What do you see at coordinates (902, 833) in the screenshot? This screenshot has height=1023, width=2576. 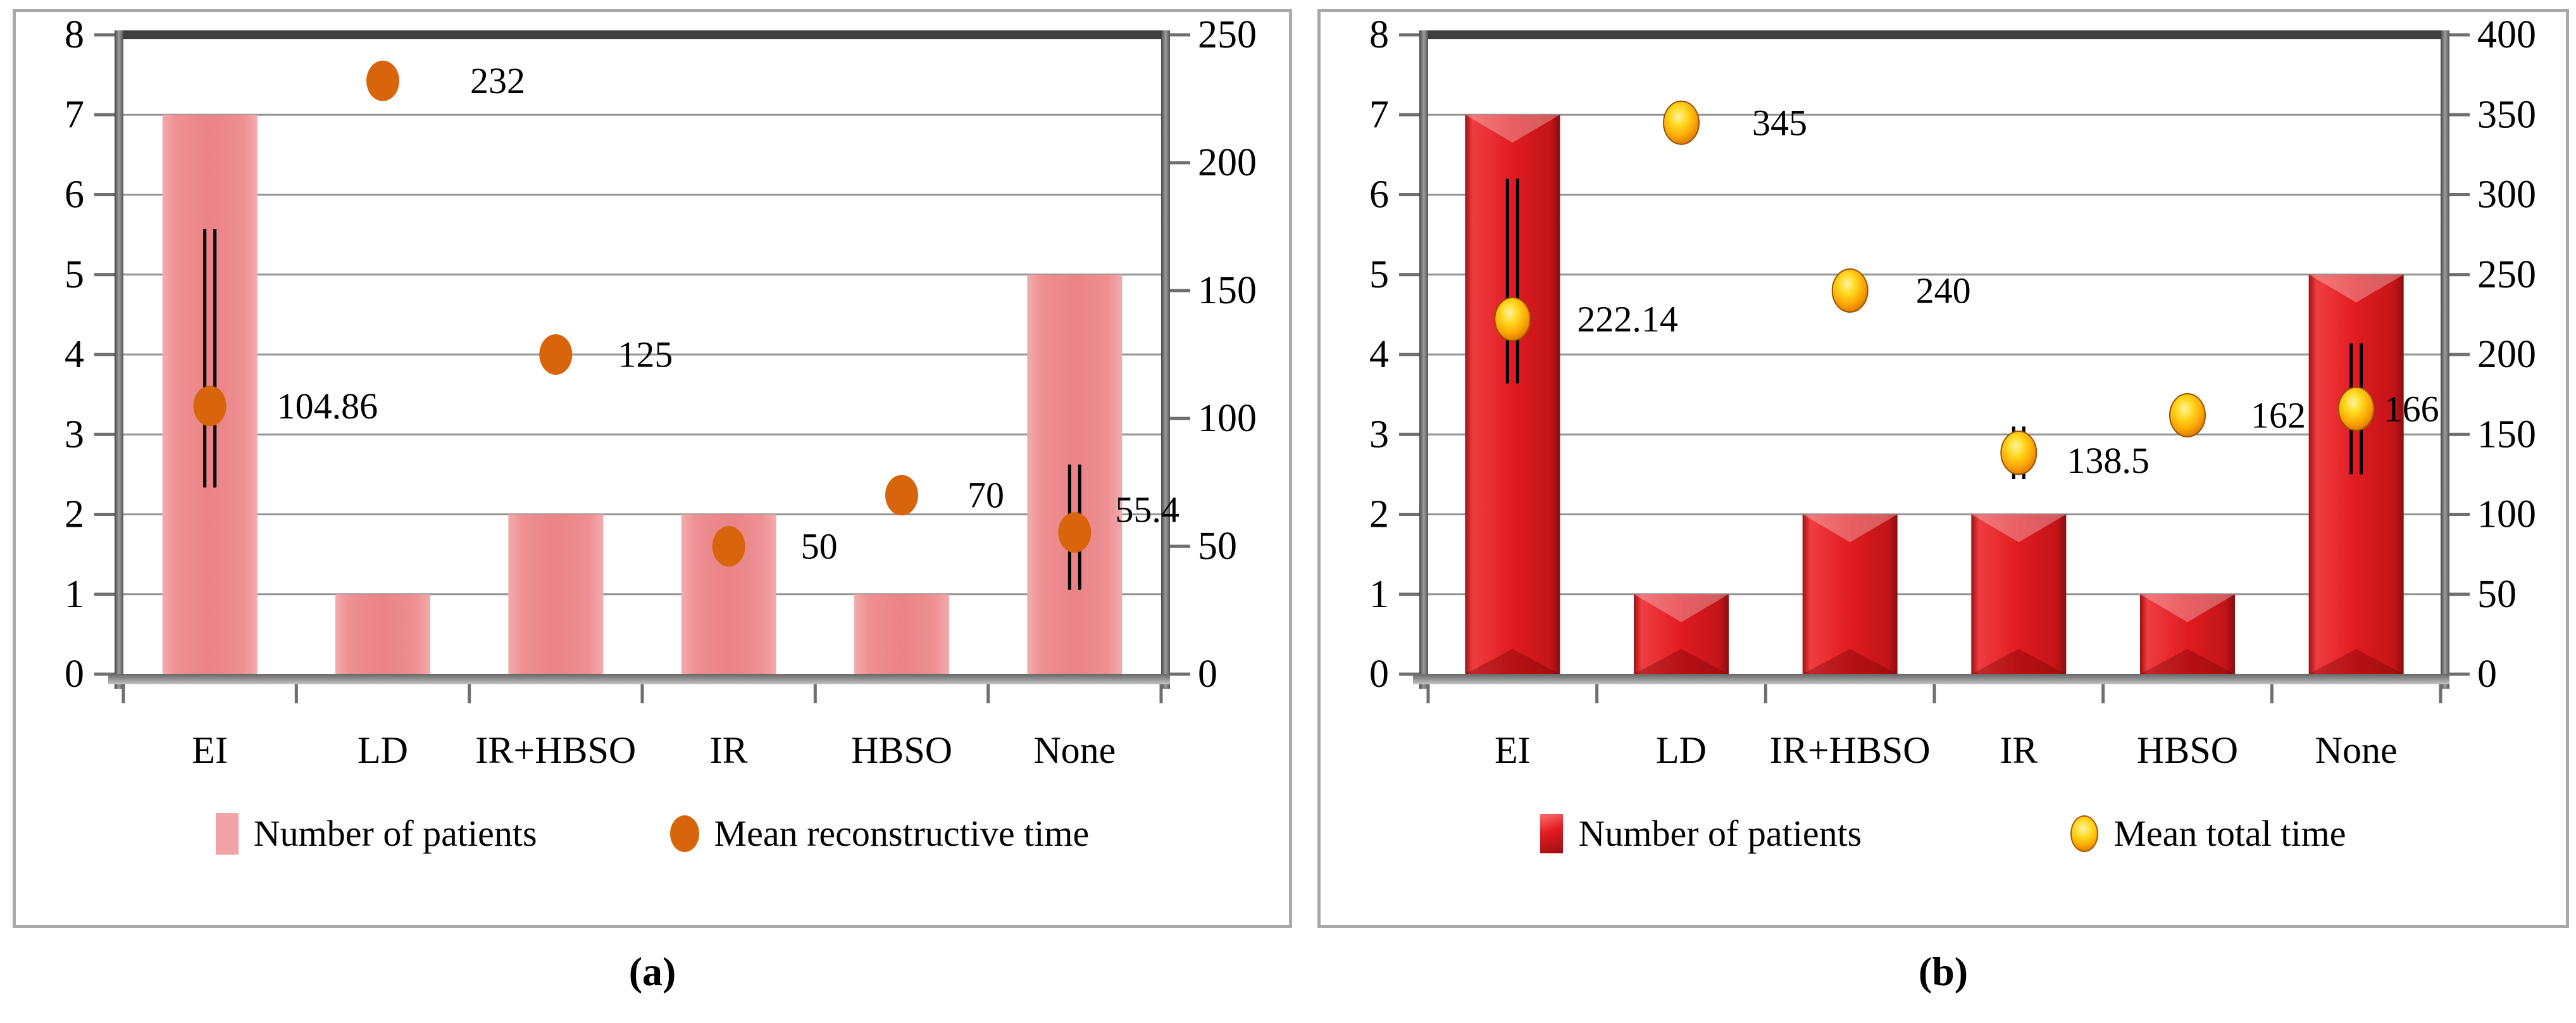 I see `legend-label: Mean reconstructive time` at bounding box center [902, 833].